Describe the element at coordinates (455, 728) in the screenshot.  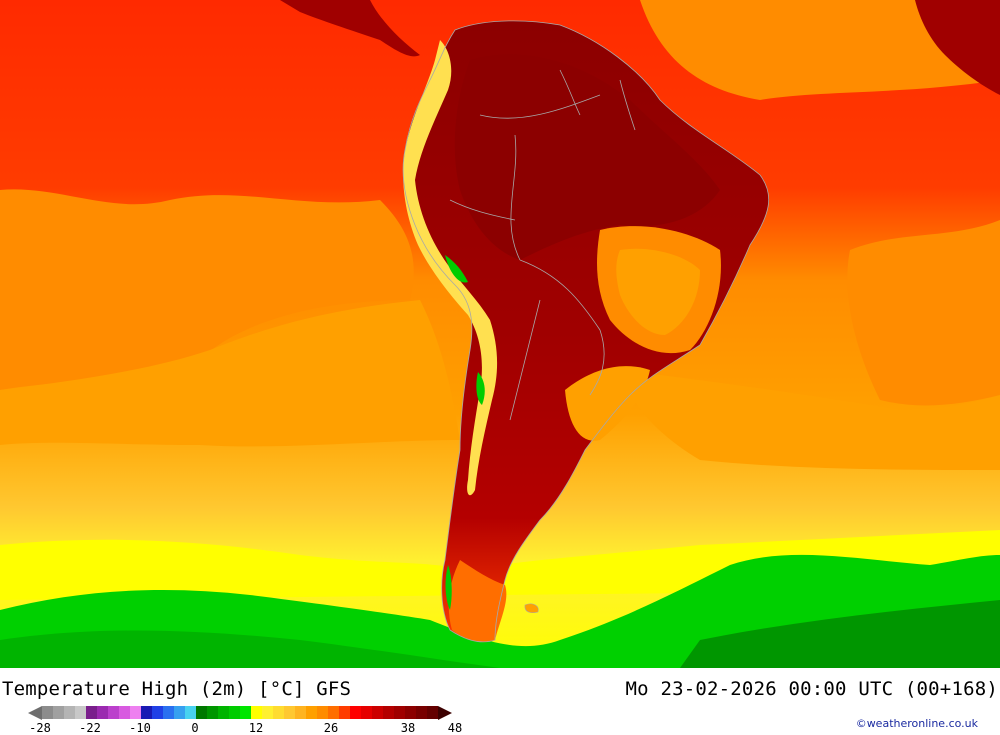
I see `legend-tick-8: 48` at that location.